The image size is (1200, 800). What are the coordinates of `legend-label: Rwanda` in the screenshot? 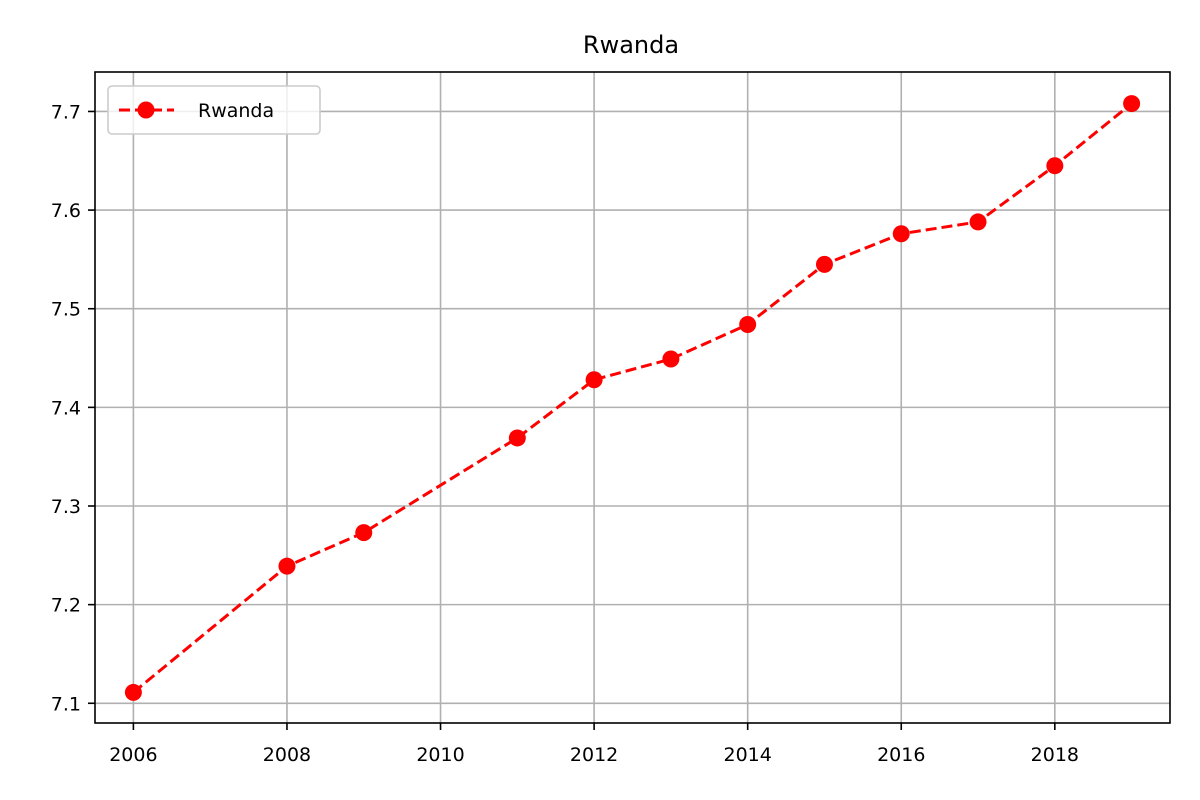 It's located at (236, 111).